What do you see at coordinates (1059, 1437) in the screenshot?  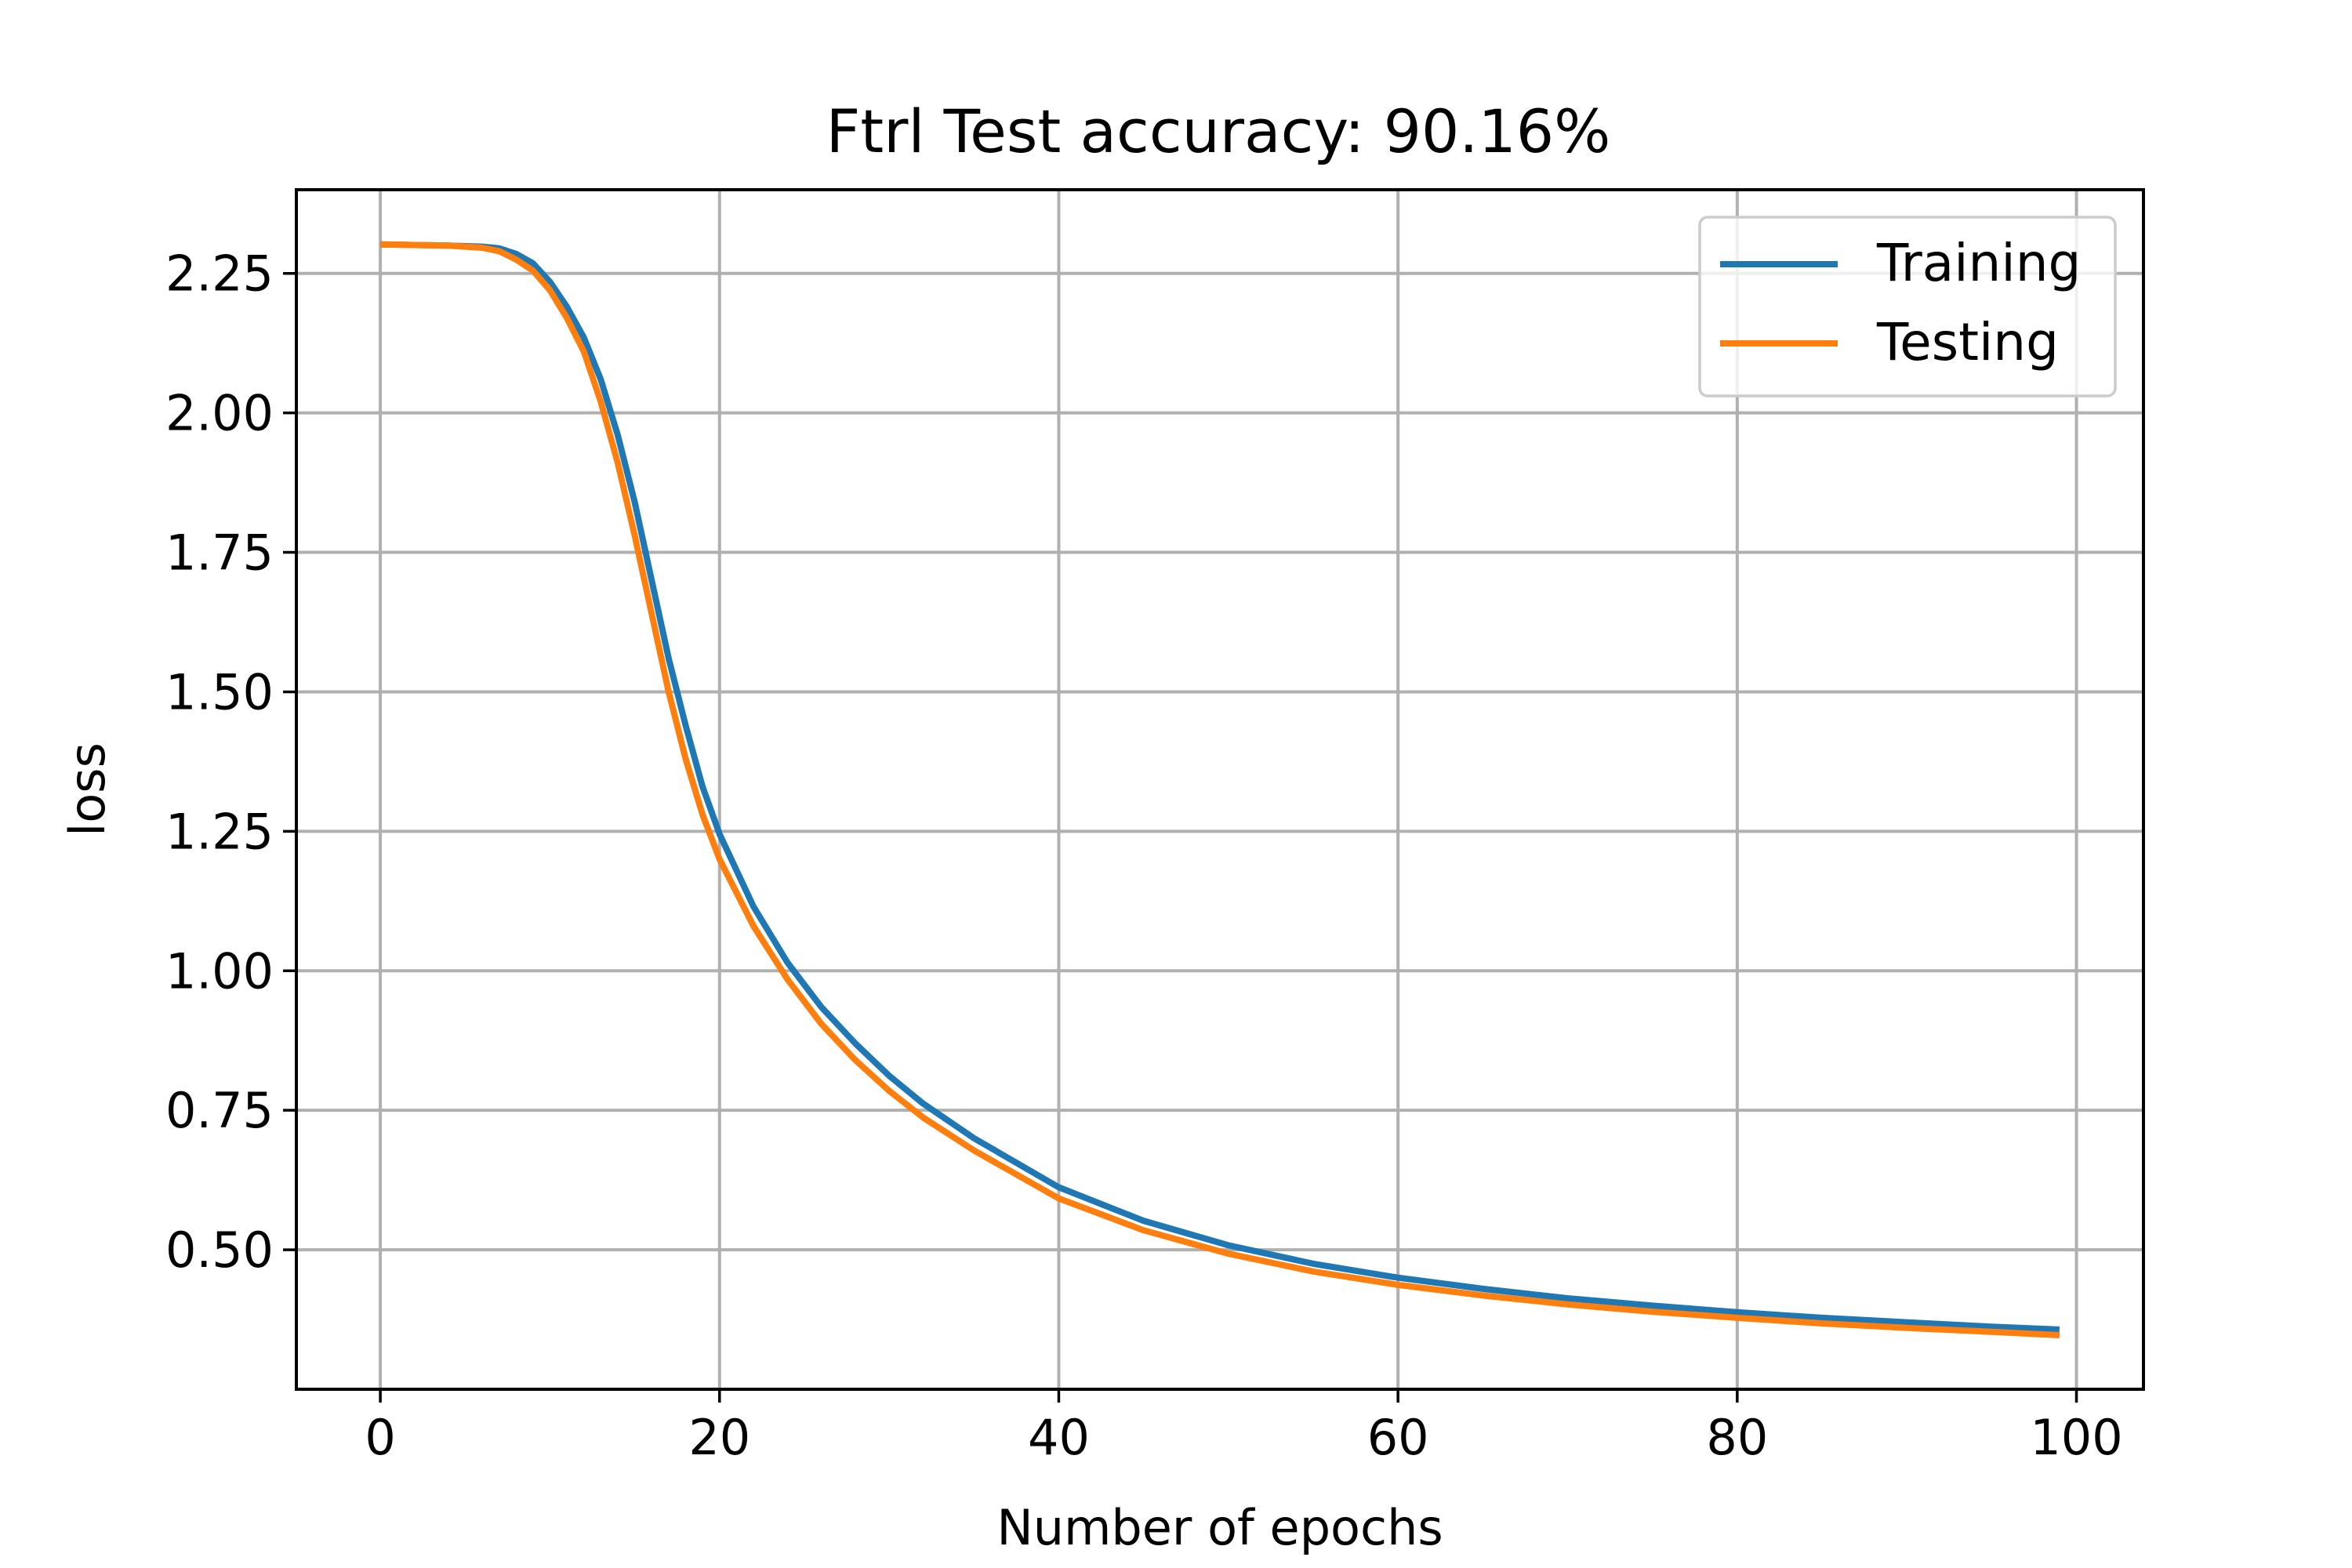 I see `x-tick-label: 40` at bounding box center [1059, 1437].